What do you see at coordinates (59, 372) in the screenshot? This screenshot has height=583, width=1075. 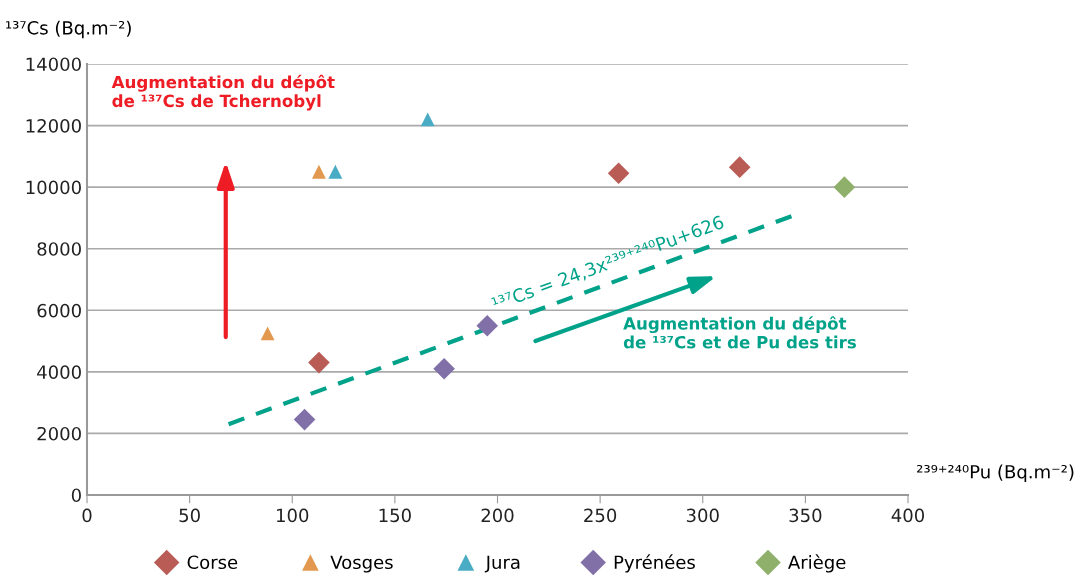 I see `y-tick-label: 4000` at bounding box center [59, 372].